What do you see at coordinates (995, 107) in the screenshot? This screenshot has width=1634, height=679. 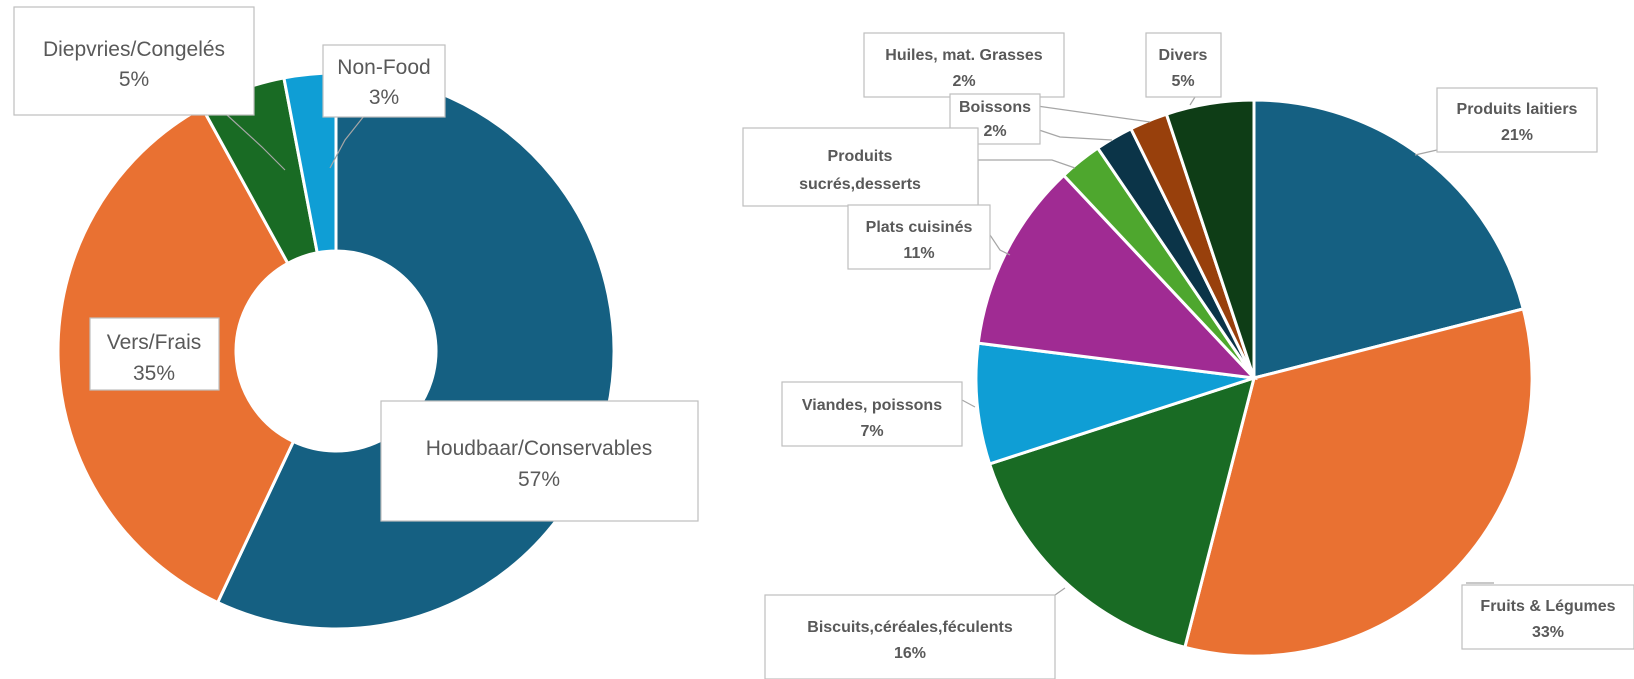 I see `pie-label-boissons-name: Boissons` at bounding box center [995, 107].